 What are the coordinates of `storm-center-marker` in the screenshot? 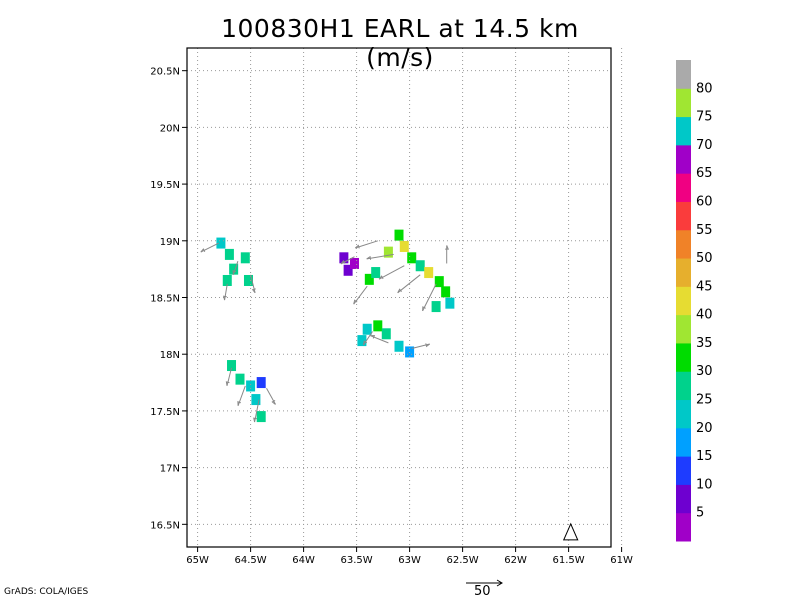 It's located at (570, 531).